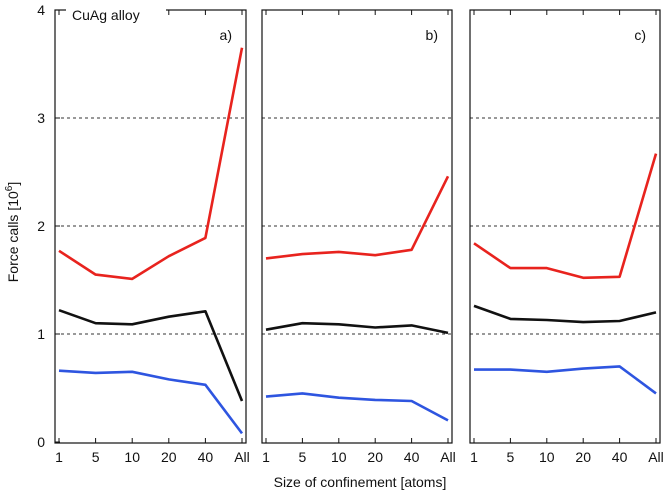 Image resolution: width=665 pixels, height=496 pixels. What do you see at coordinates (41, 334) in the screenshot?
I see `y-tick-label: 1` at bounding box center [41, 334].